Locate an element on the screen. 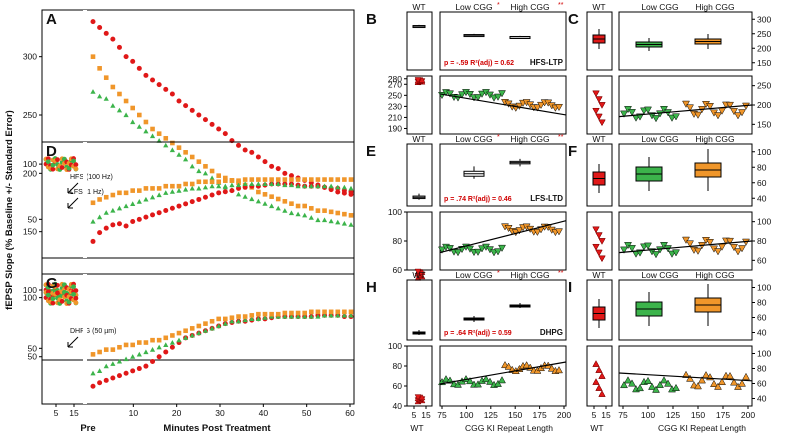 The height and width of the screenshot is (436, 800). cgg-box-frame is located at coordinates (503, 175).